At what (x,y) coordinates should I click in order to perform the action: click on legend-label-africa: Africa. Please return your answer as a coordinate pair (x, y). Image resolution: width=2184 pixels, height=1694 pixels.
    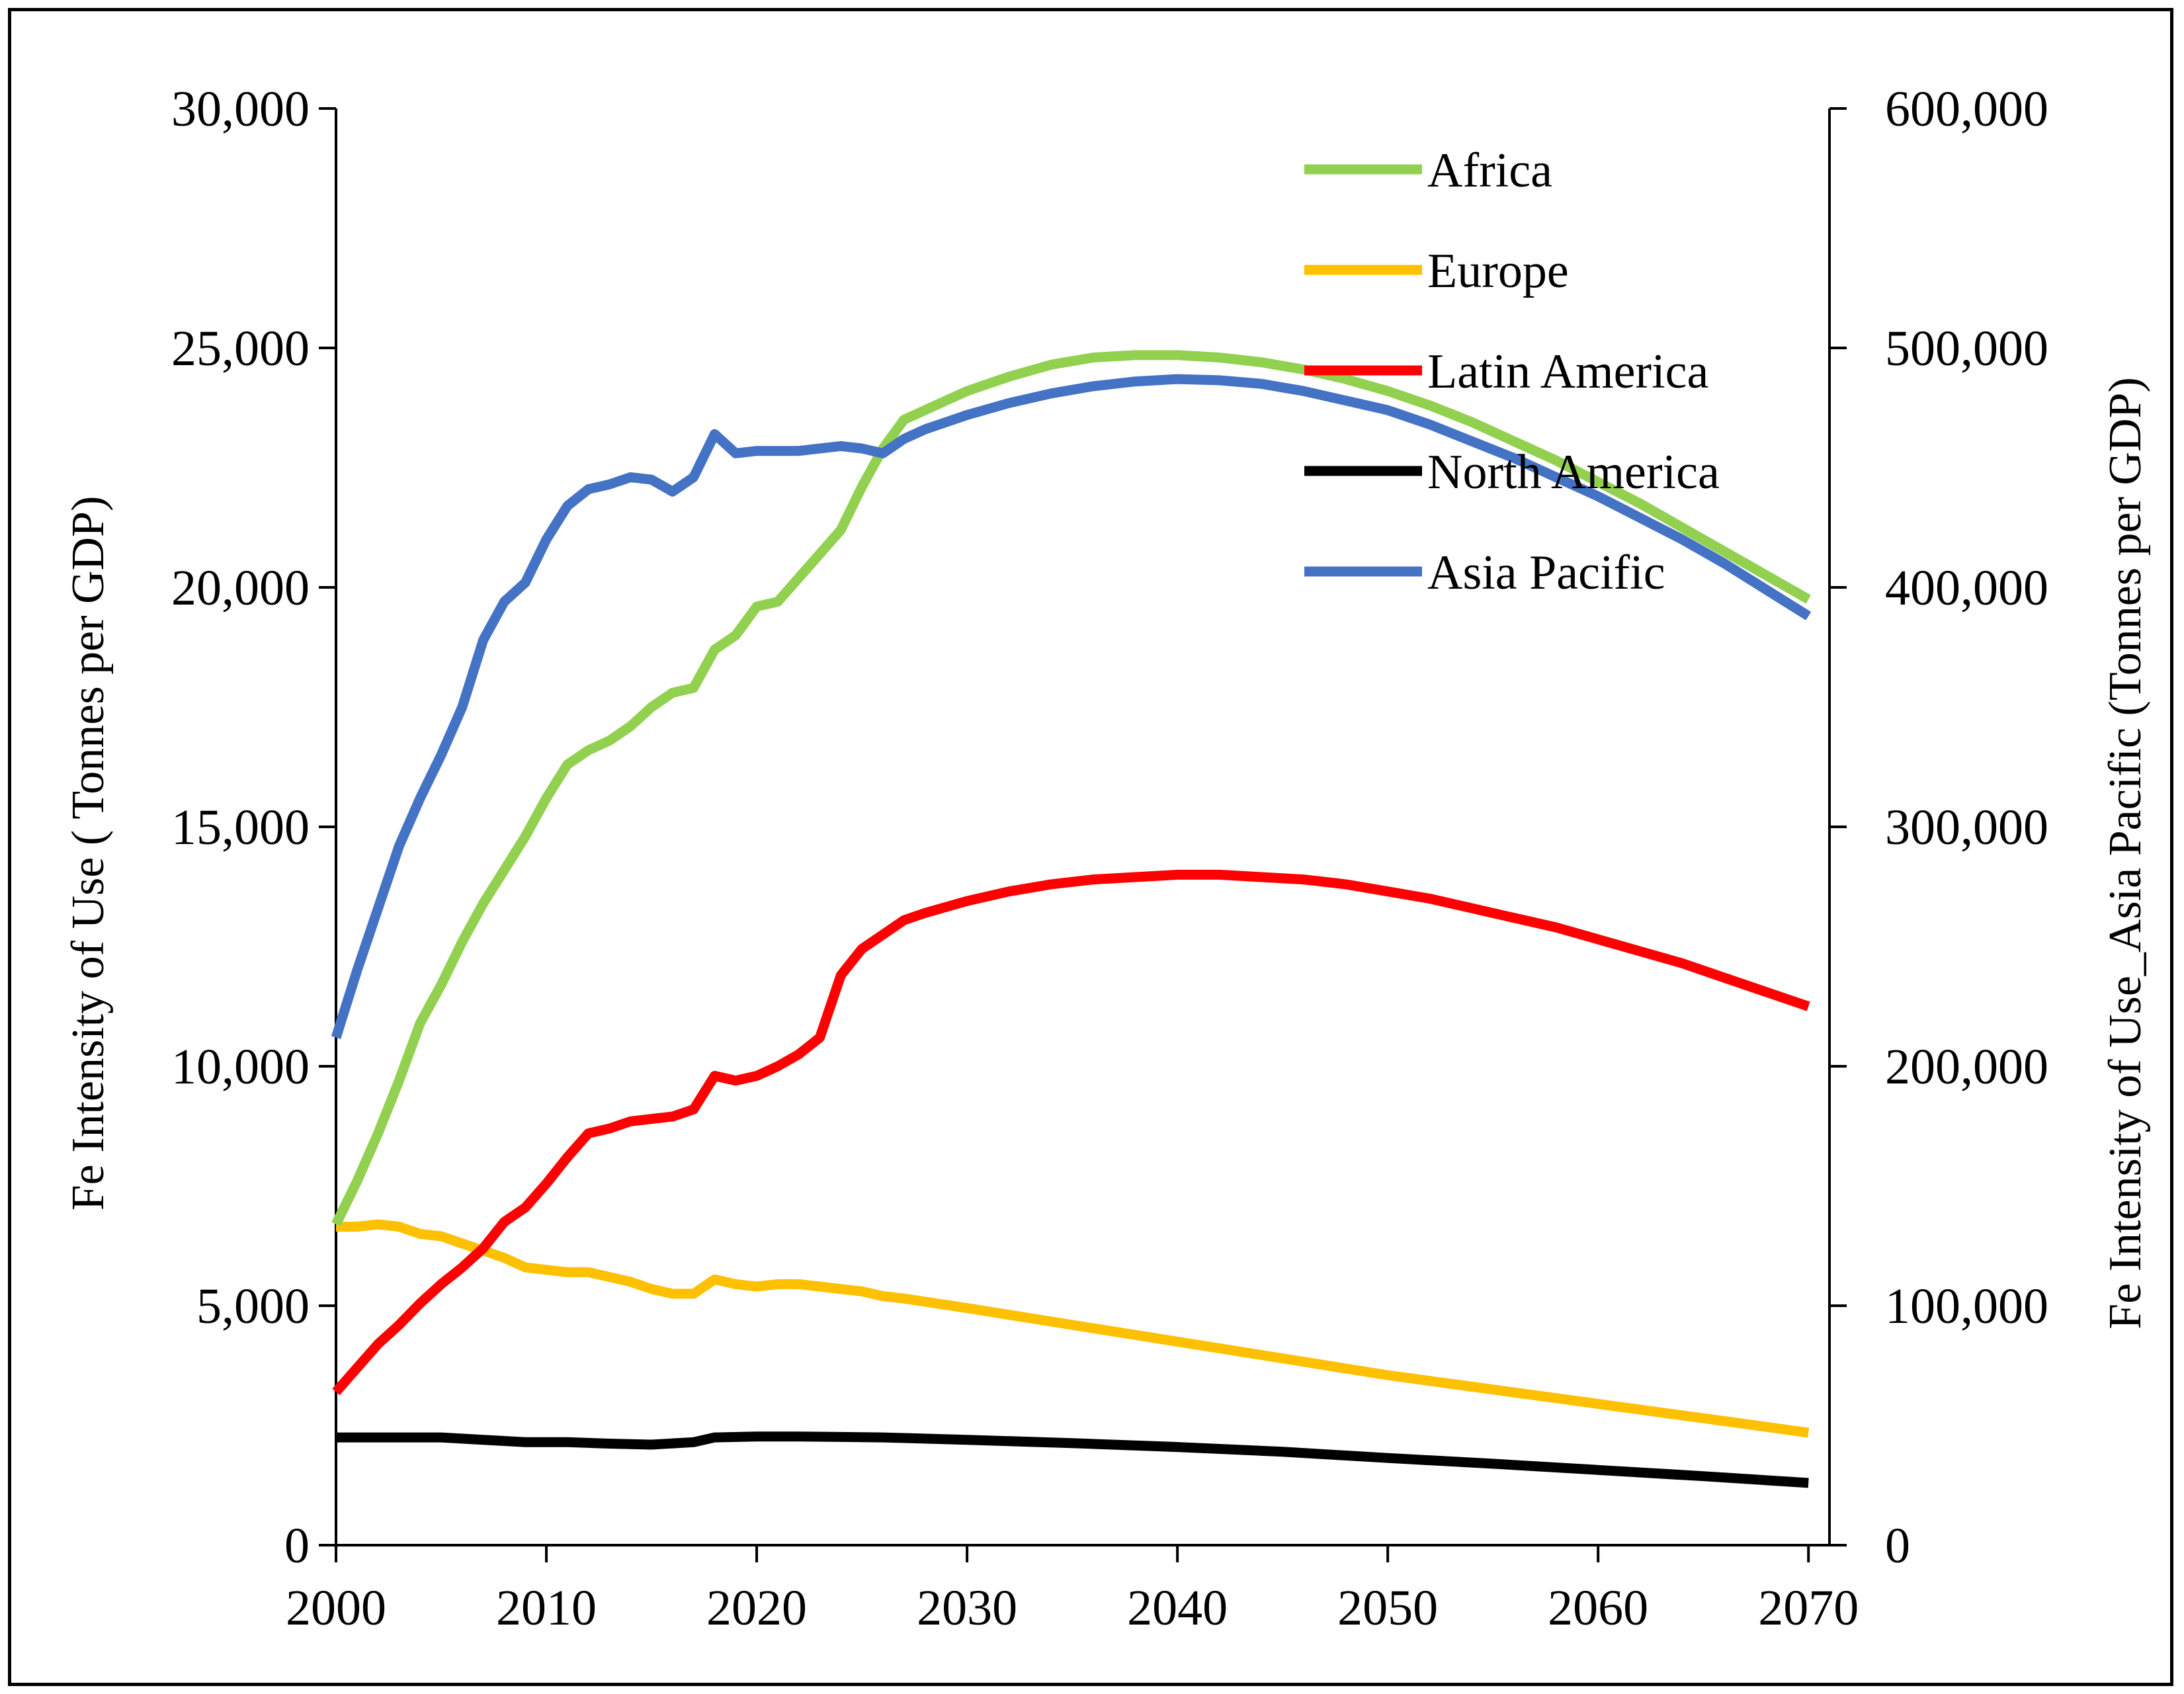
    Looking at the image, I should click on (1489, 171).